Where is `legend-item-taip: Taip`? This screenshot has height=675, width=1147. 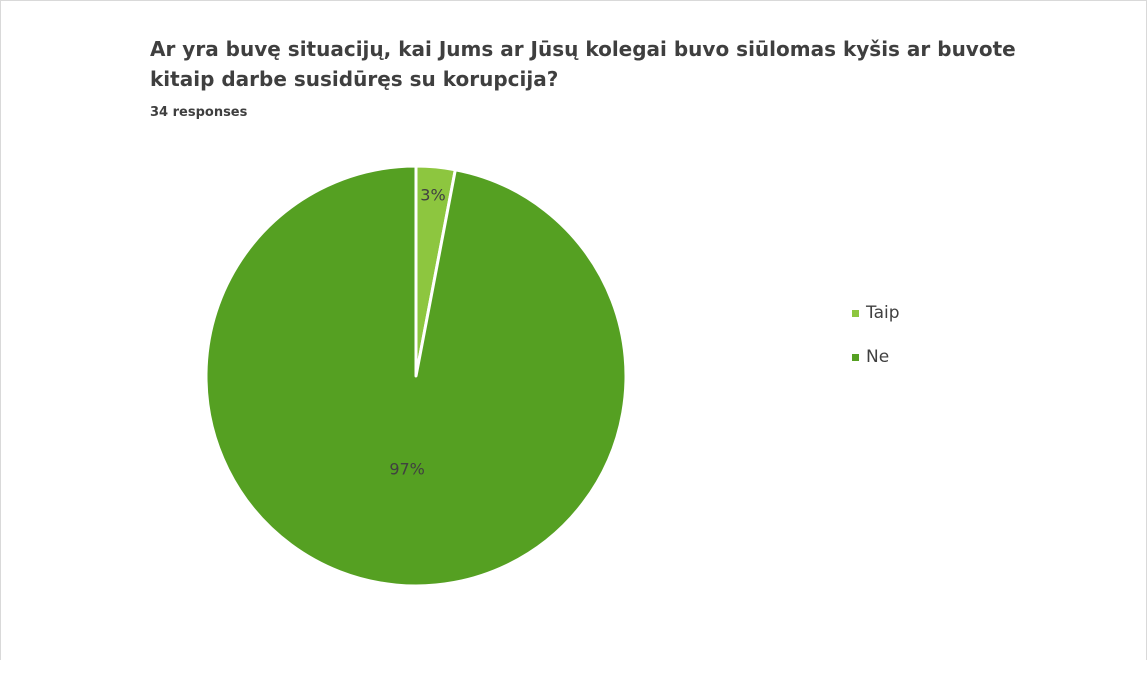 legend-item-taip: Taip is located at coordinates (876, 313).